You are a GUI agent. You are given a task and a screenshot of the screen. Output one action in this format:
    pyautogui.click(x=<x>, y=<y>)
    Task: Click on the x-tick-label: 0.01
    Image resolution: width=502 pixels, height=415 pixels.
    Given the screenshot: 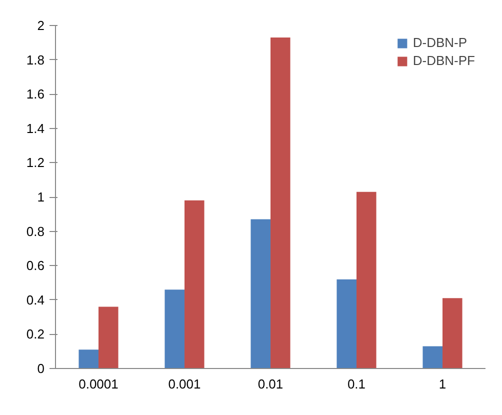 What is the action you would take?
    pyautogui.click(x=271, y=384)
    